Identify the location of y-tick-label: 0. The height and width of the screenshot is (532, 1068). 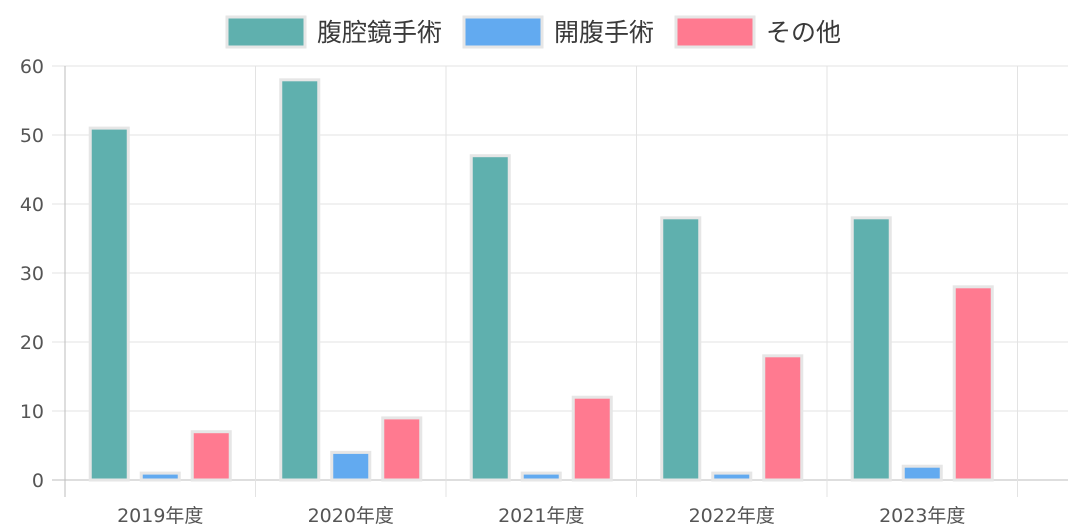
(38, 481).